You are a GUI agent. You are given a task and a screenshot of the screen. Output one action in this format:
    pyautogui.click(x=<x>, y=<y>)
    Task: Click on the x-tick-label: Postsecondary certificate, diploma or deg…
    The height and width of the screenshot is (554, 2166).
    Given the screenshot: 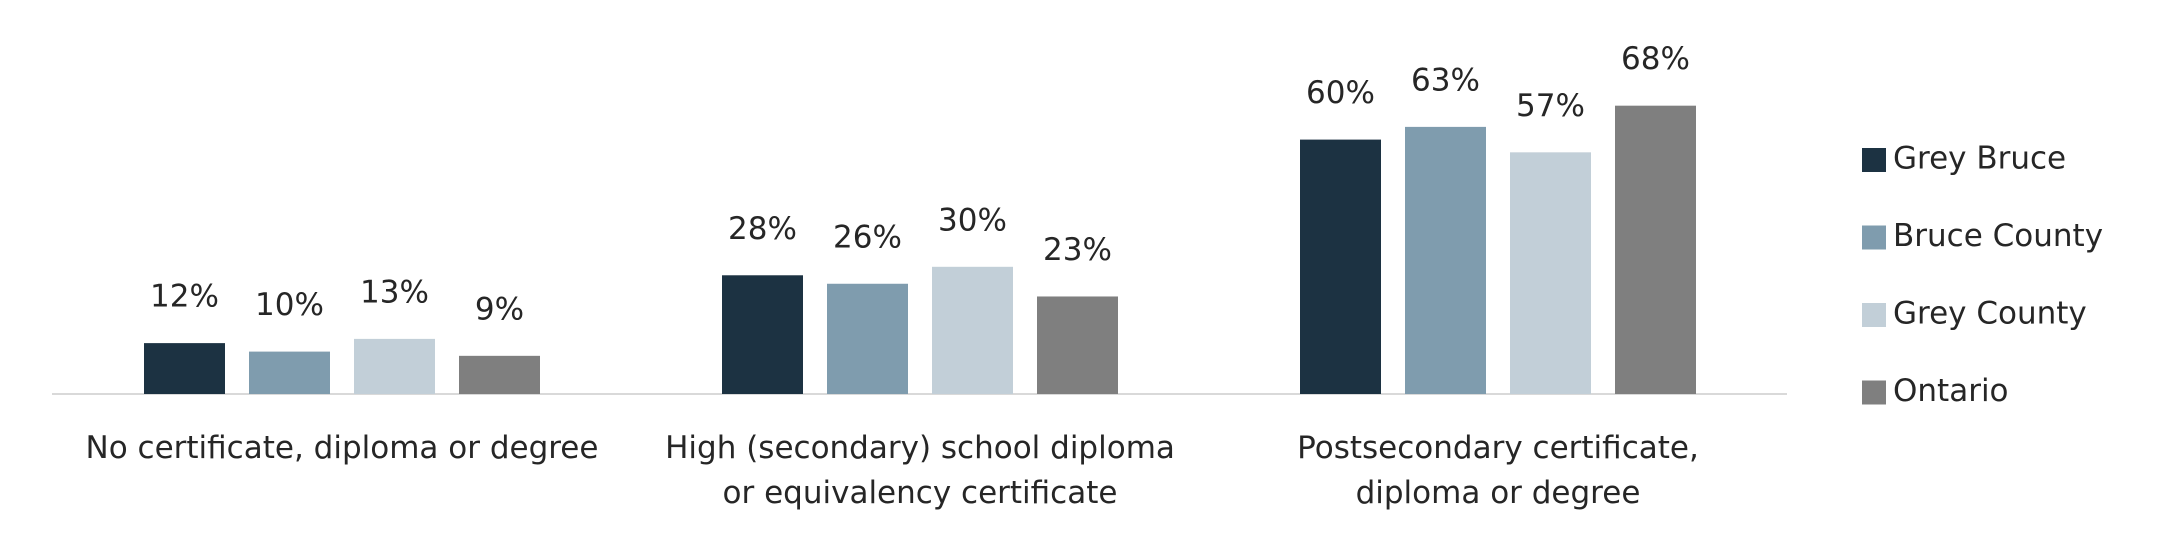 What is the action you would take?
    pyautogui.click(x=1498, y=470)
    